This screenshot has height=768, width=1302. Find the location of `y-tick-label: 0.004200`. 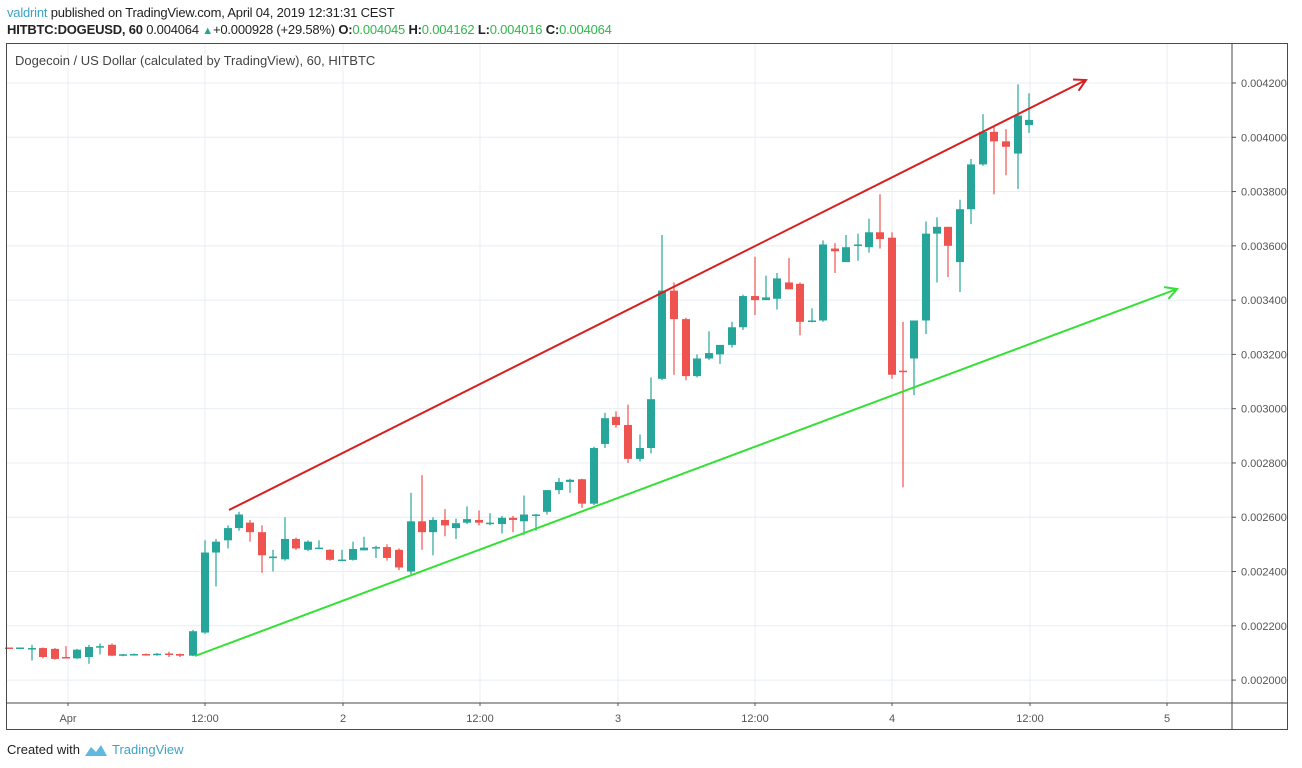

y-tick-label: 0.004200 is located at coordinates (1264, 84).